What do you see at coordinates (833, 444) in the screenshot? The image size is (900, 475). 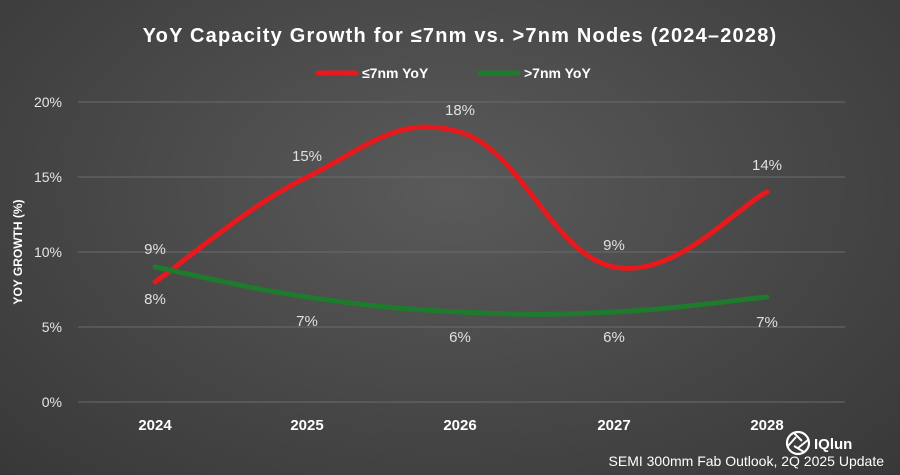 I see `logo-text: IQlun` at bounding box center [833, 444].